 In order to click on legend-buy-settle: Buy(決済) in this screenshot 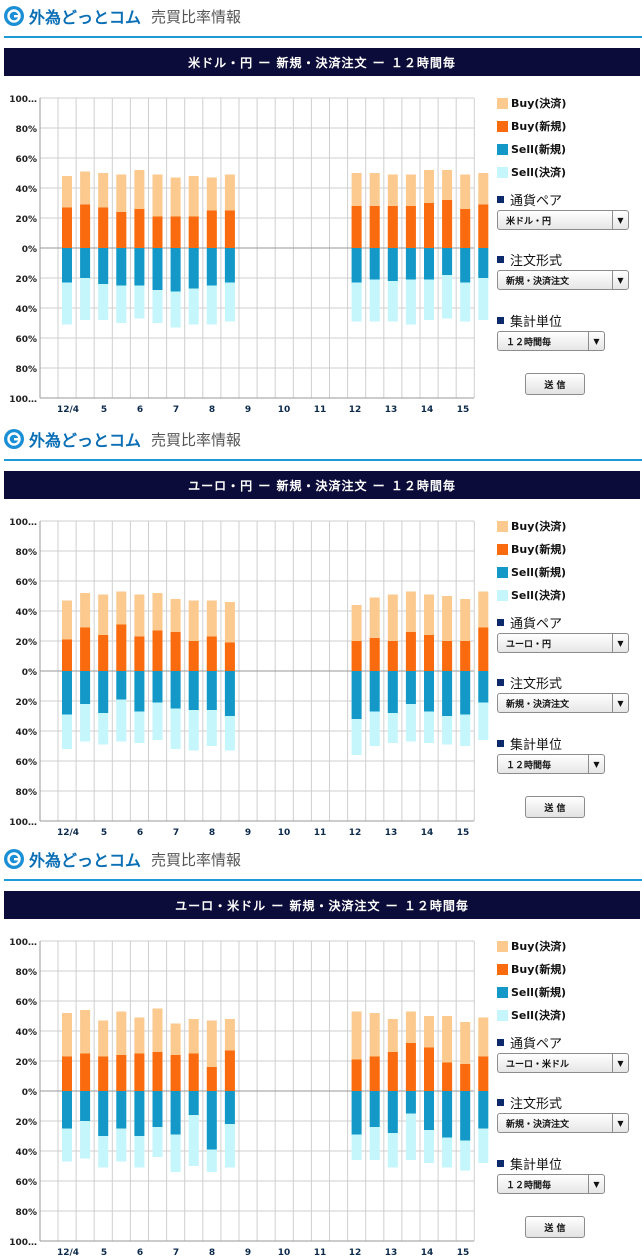, I will do `click(531, 946)`.